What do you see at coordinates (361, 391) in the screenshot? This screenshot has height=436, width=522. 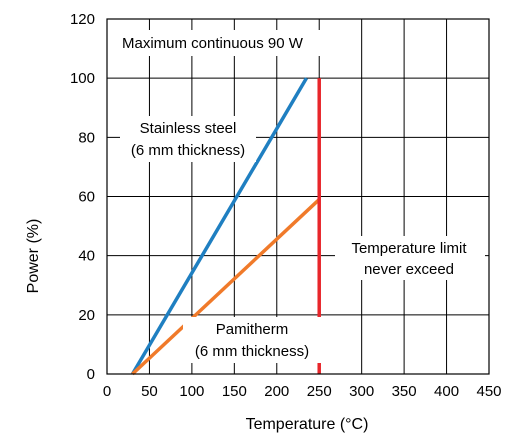 I see `x-tick-label: 300` at bounding box center [361, 391].